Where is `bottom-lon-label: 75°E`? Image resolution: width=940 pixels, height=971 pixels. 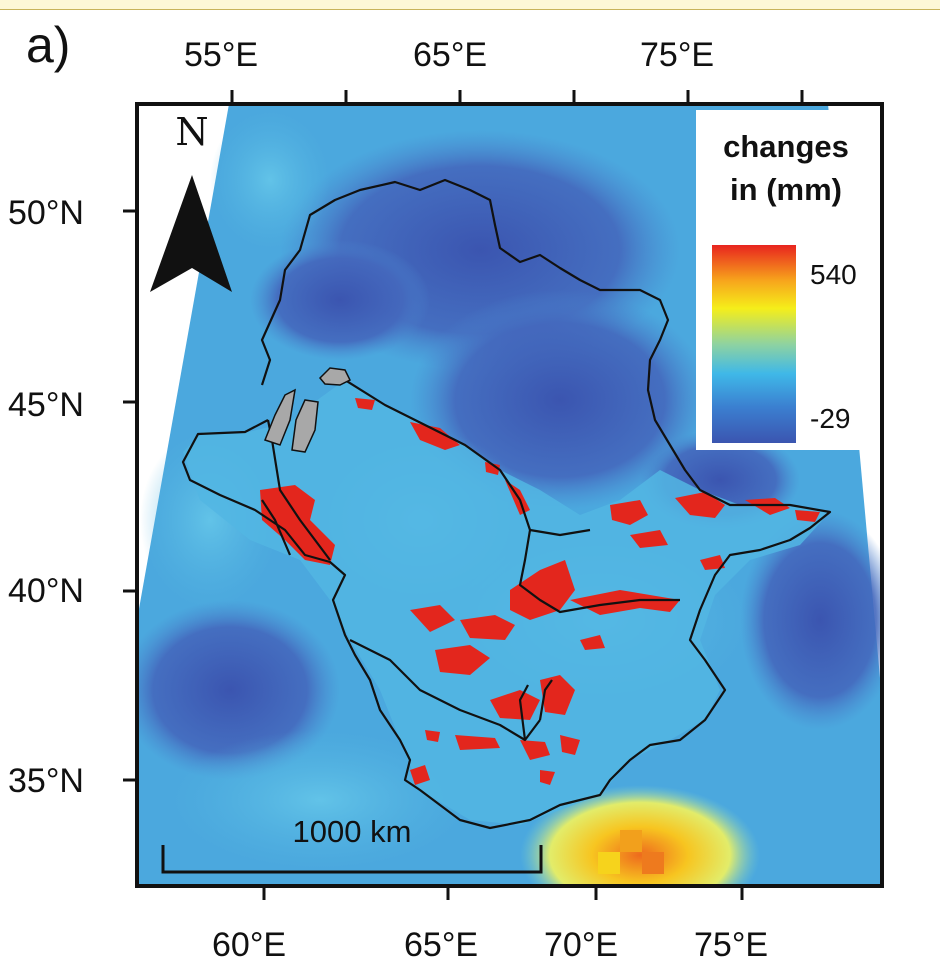 bottom-lon-label: 75°E is located at coordinates (731, 945).